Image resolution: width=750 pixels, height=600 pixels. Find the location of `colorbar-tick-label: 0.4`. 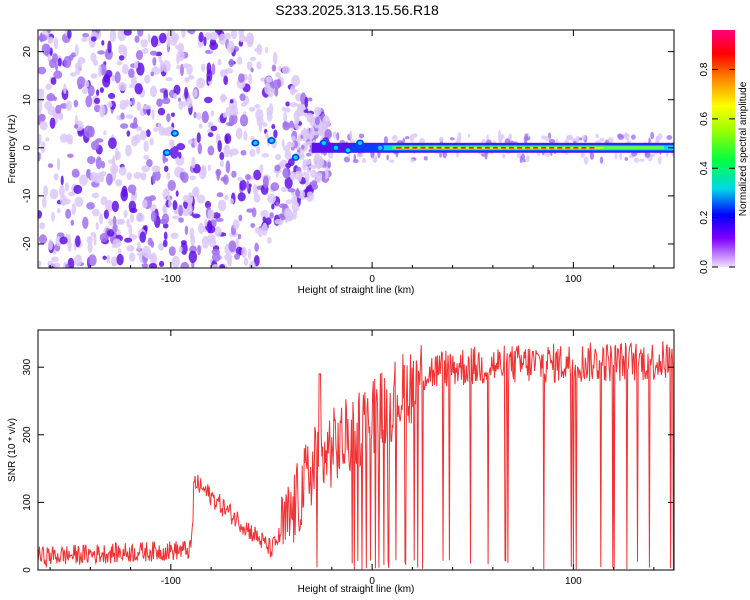

colorbar-tick-label: 0.4 is located at coordinates (704, 168).